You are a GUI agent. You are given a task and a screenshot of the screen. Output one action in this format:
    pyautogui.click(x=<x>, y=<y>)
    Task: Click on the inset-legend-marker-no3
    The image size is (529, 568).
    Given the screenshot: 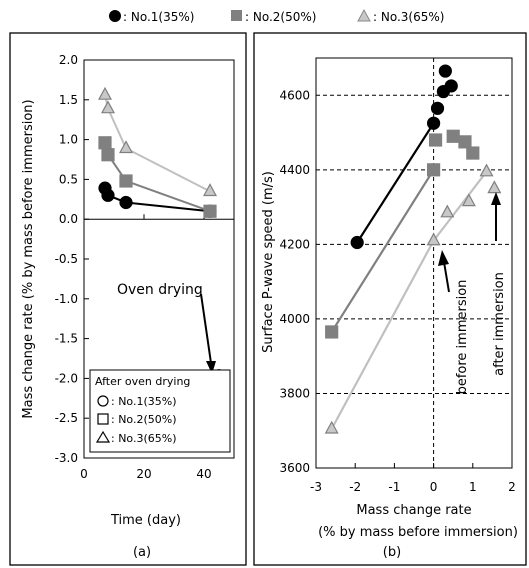 What is the action you would take?
    pyautogui.click(x=103, y=436)
    